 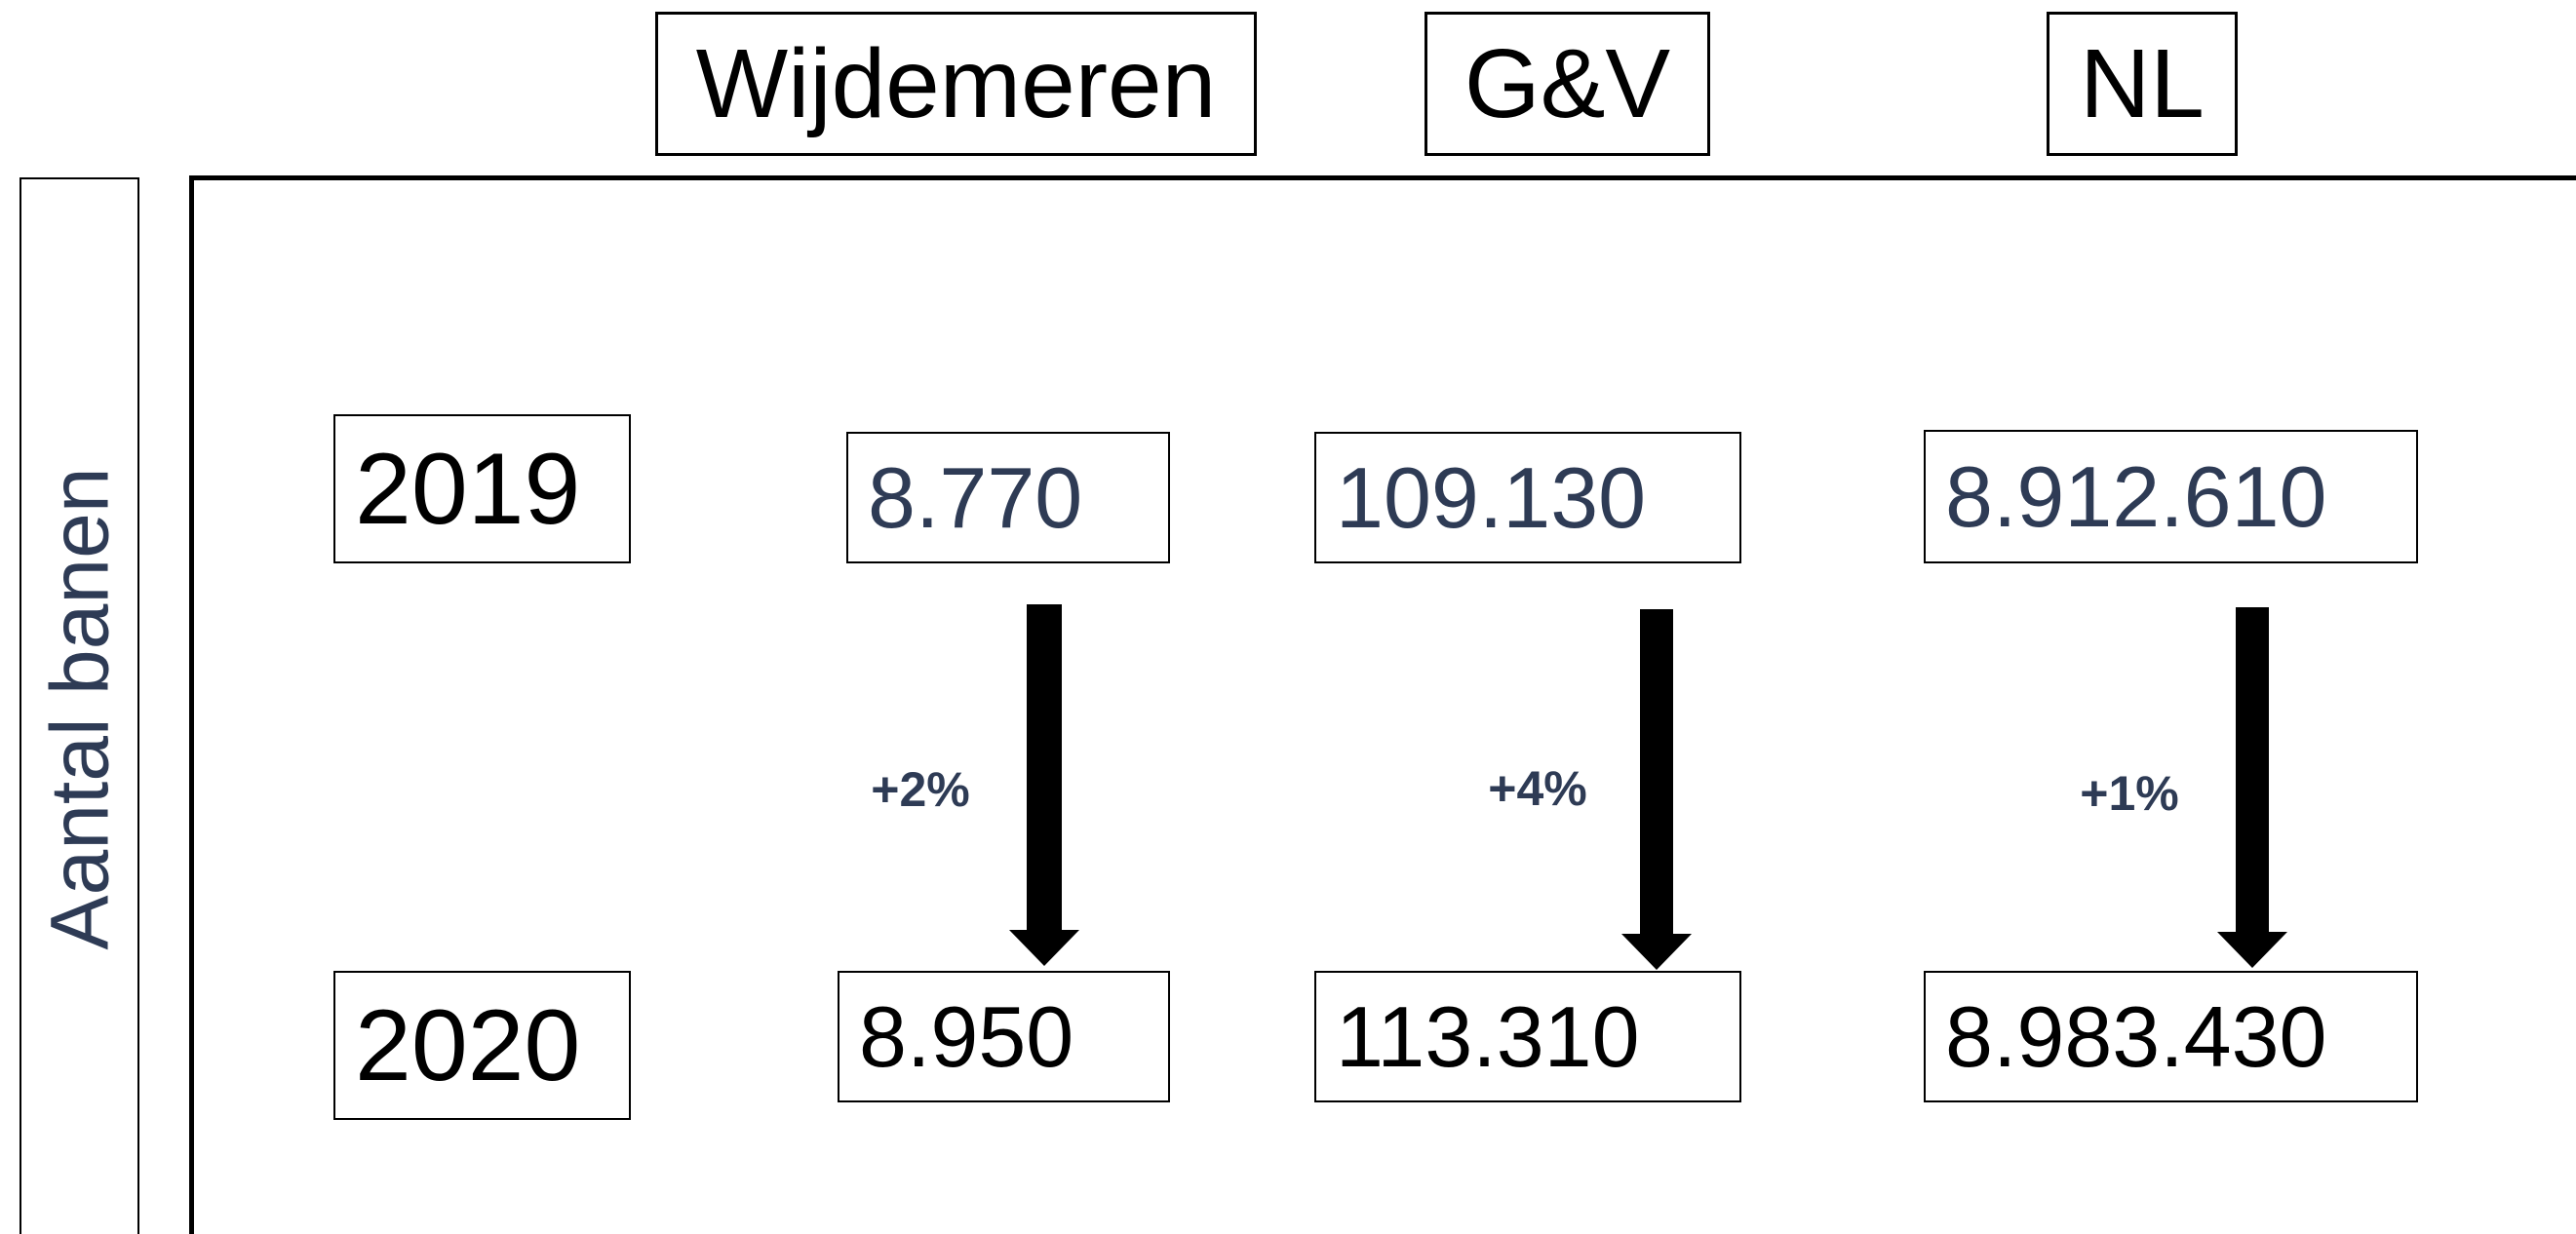 What do you see at coordinates (2171, 497) in the screenshot?
I see `value-box: 8.912.610` at bounding box center [2171, 497].